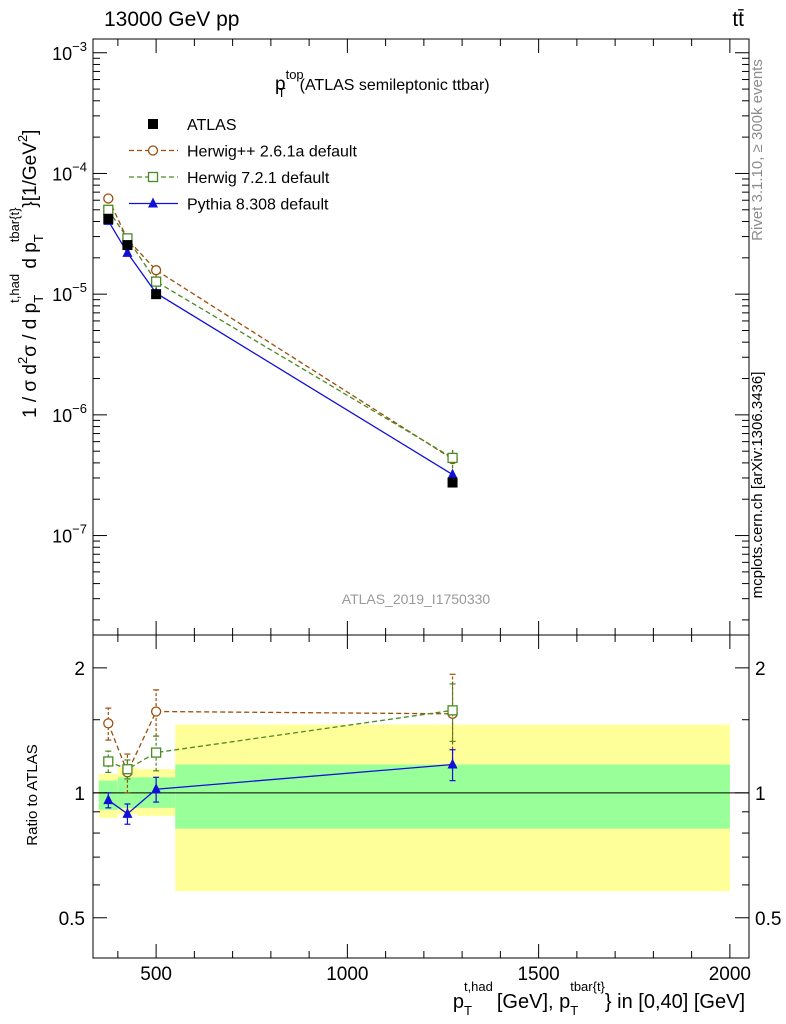 Image resolution: width=786 pixels, height=1024 pixels. I want to click on series-atlas, so click(280, 350).